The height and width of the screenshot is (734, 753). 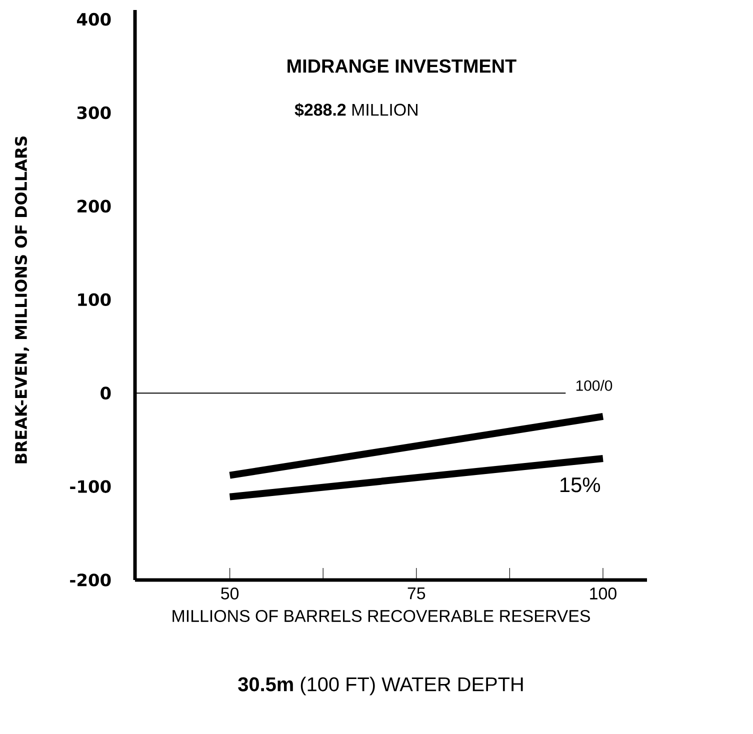 What do you see at coordinates (580, 485) in the screenshot?
I see `series-label: 15%` at bounding box center [580, 485].